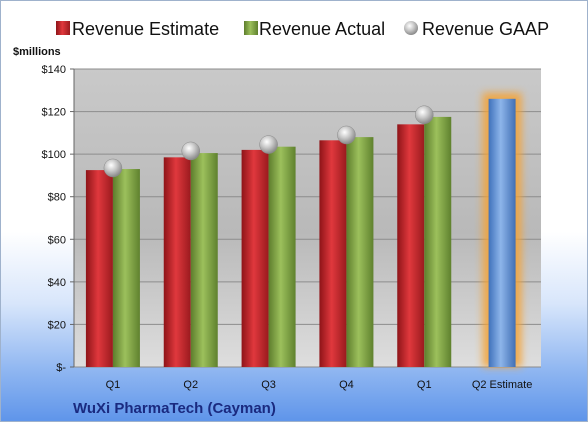 The height and width of the screenshot is (423, 588). What do you see at coordinates (502, 233) in the screenshot?
I see `bar-q2-estimate` at bounding box center [502, 233].